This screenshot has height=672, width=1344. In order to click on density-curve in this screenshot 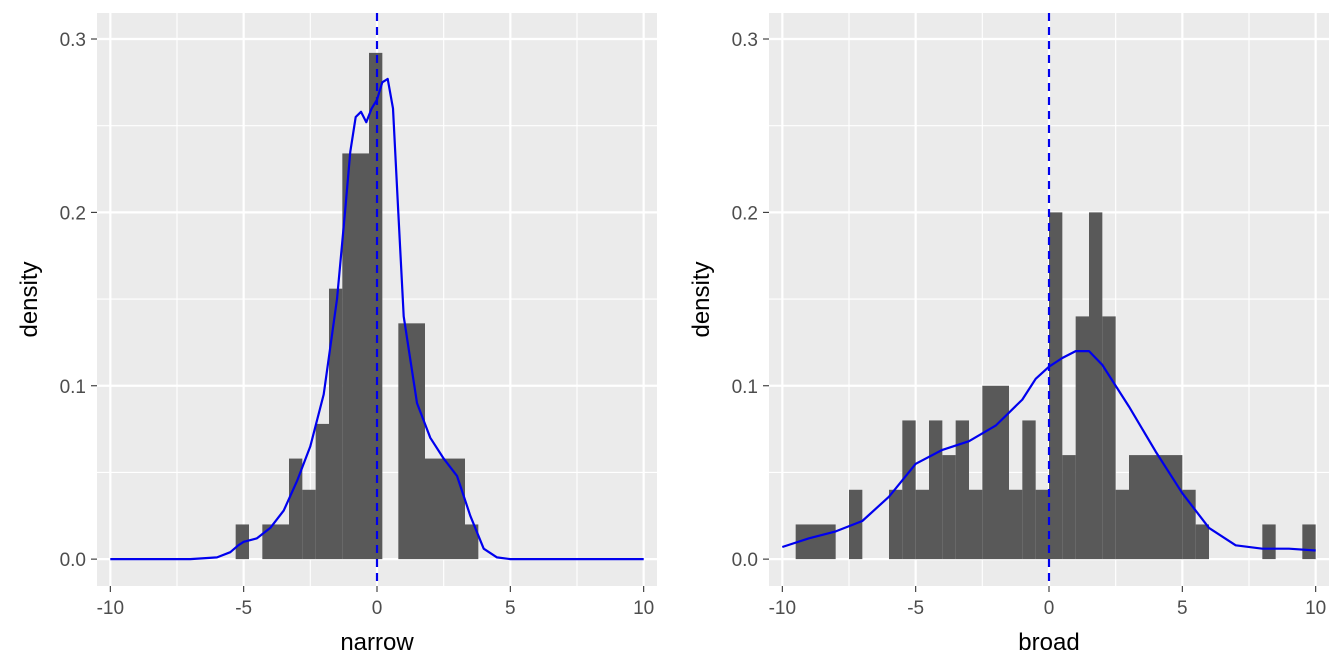, I will do `click(1048, 451)`.